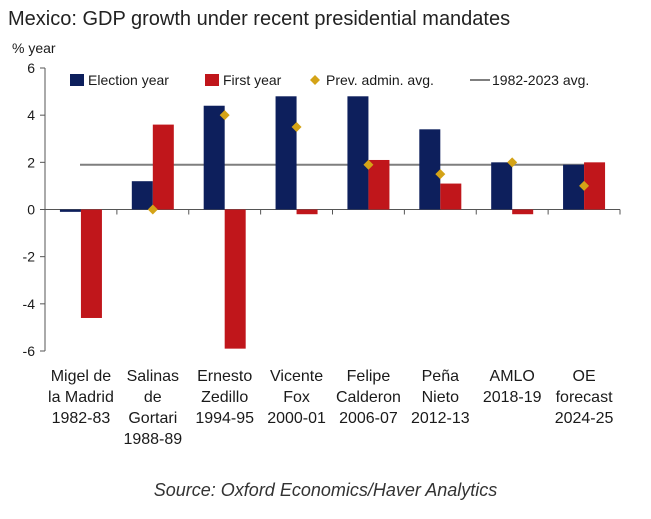  What do you see at coordinates (31, 68) in the screenshot?
I see `y-tick-label: 6` at bounding box center [31, 68].